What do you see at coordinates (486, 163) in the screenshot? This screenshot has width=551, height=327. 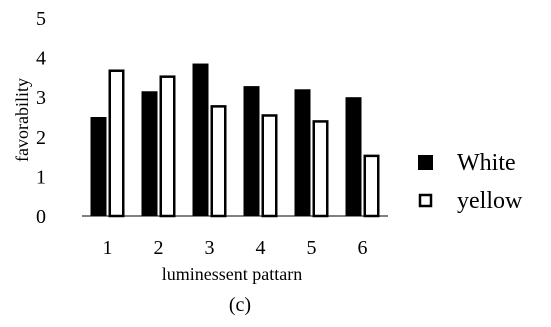 I see `legend-label-white: White` at bounding box center [486, 163].